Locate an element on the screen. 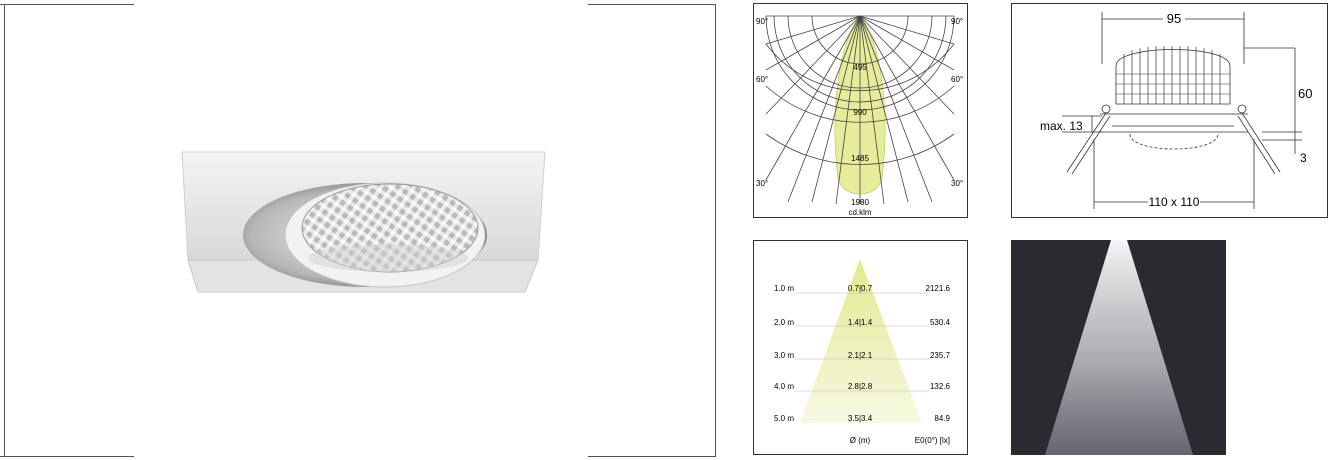  diameter-value: 1.4|1.4 is located at coordinates (860, 322).